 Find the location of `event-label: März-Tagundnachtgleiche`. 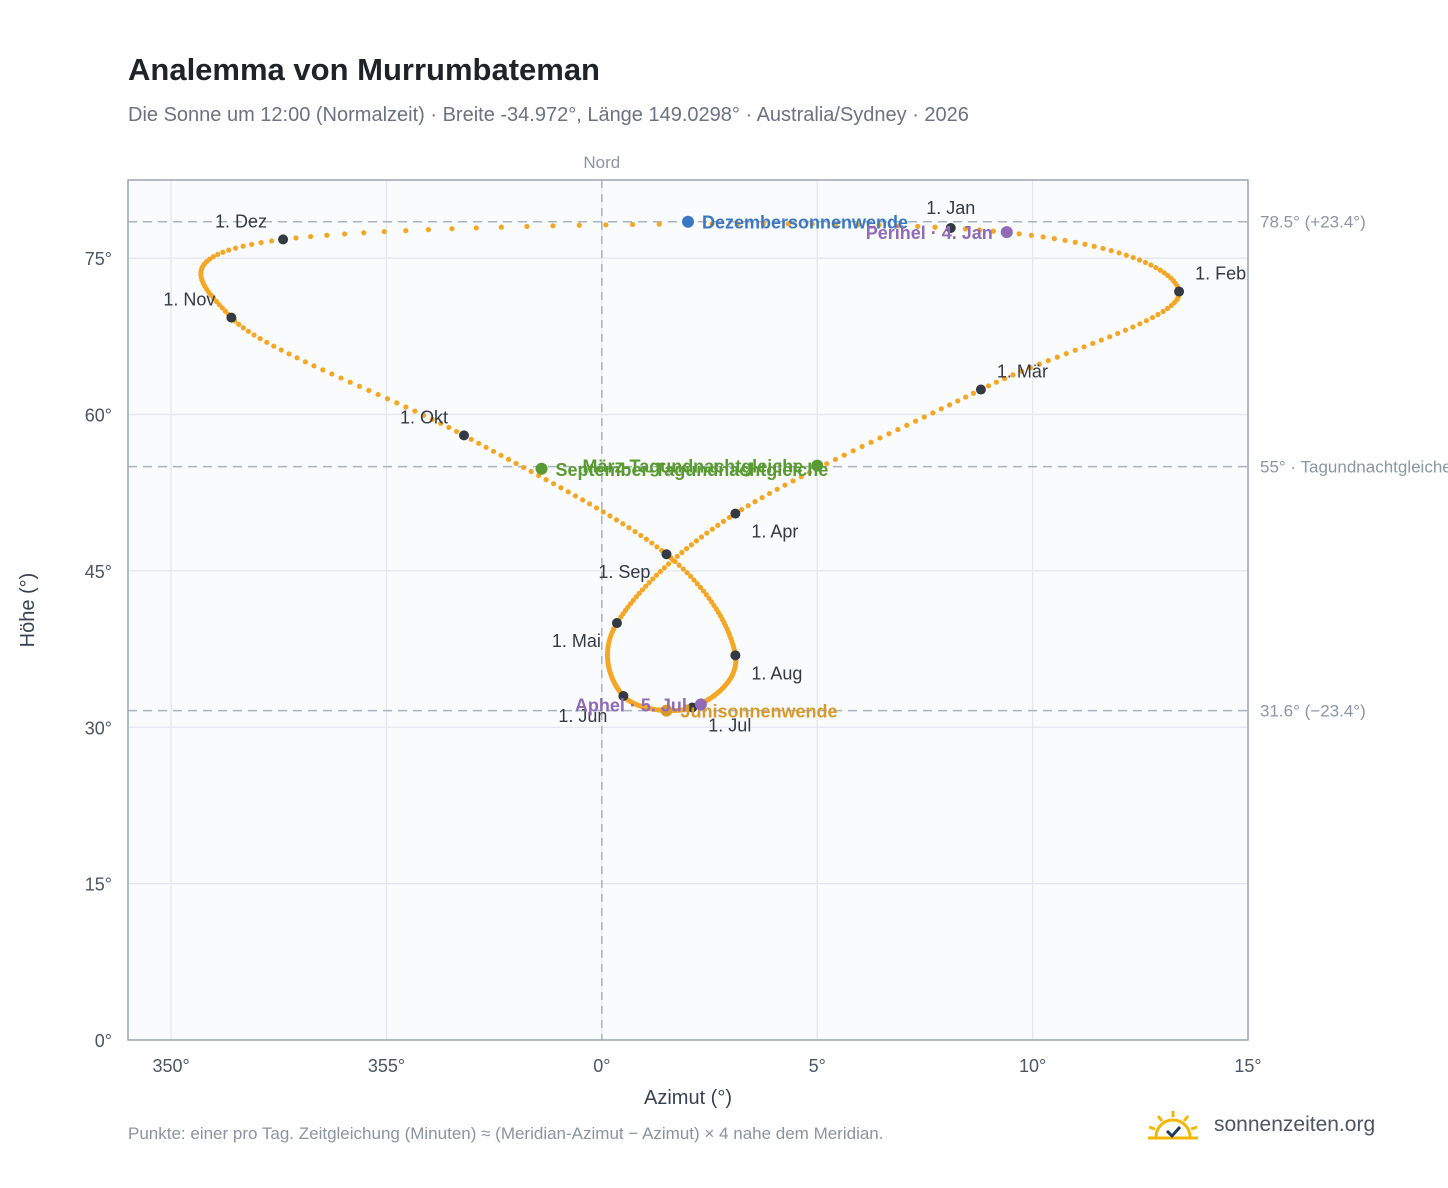

event-label: März-Tagundnachtgleiche is located at coordinates (693, 467).